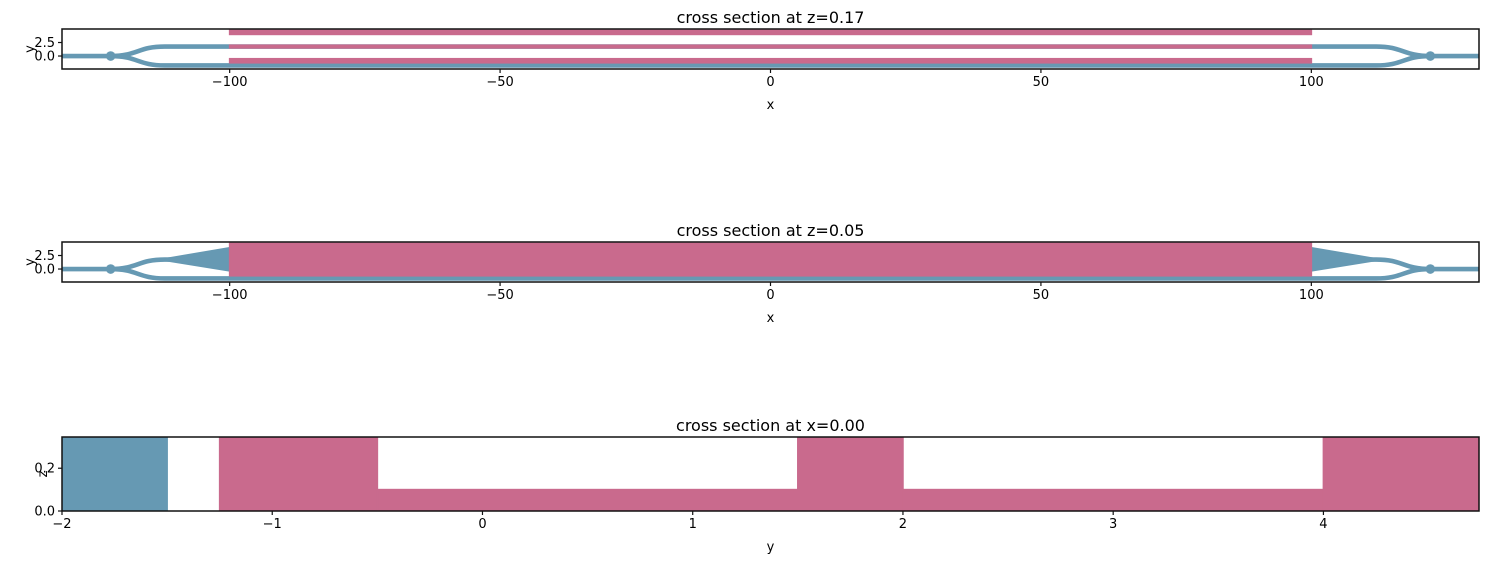 The height and width of the screenshot is (563, 1489). I want to click on subplot-title: cross section at x=0.00, so click(770, 425).